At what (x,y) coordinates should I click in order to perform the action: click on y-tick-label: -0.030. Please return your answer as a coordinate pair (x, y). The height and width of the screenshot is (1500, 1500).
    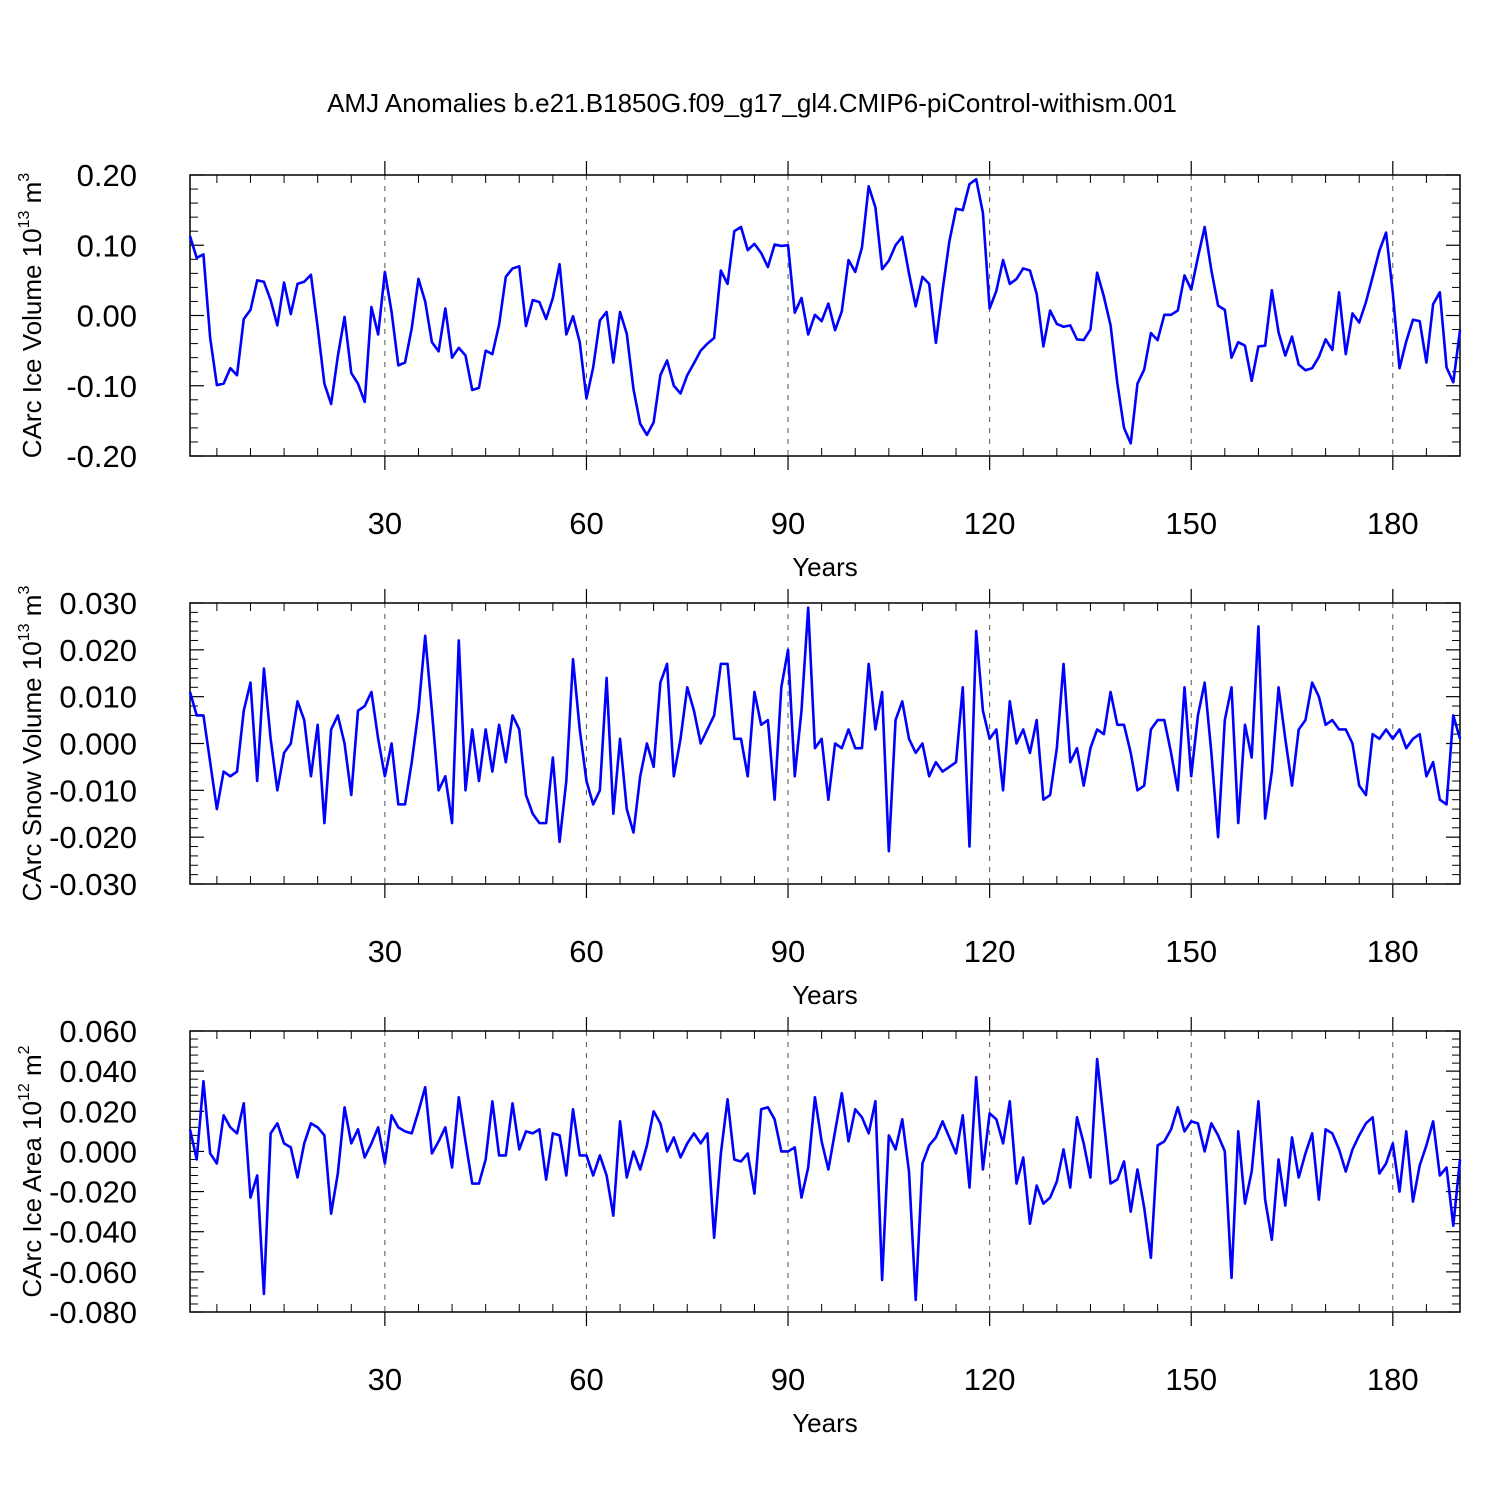
    Looking at the image, I should click on (93, 884).